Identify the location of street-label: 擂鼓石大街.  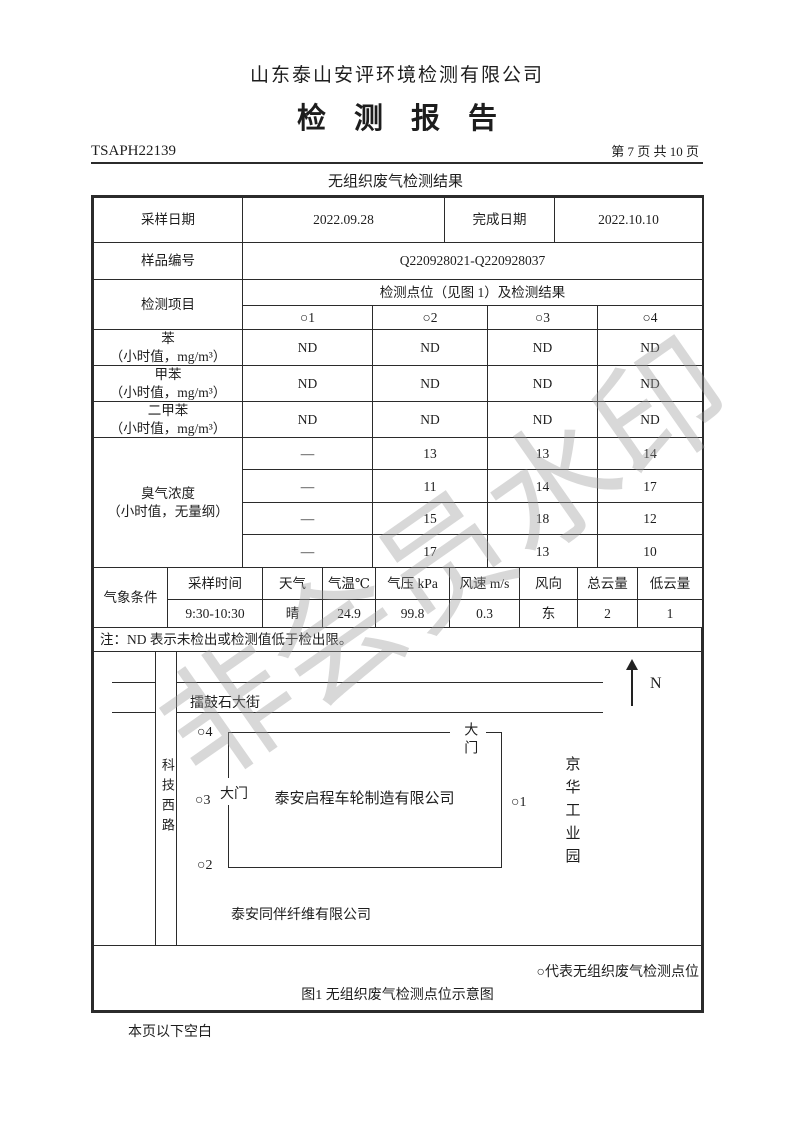
(225, 704).